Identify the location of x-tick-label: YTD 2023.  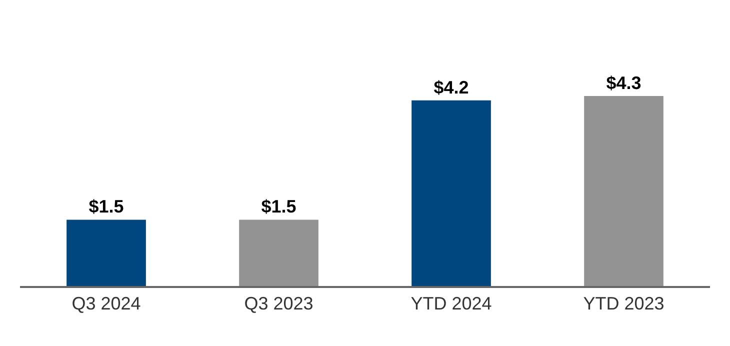
(623, 303).